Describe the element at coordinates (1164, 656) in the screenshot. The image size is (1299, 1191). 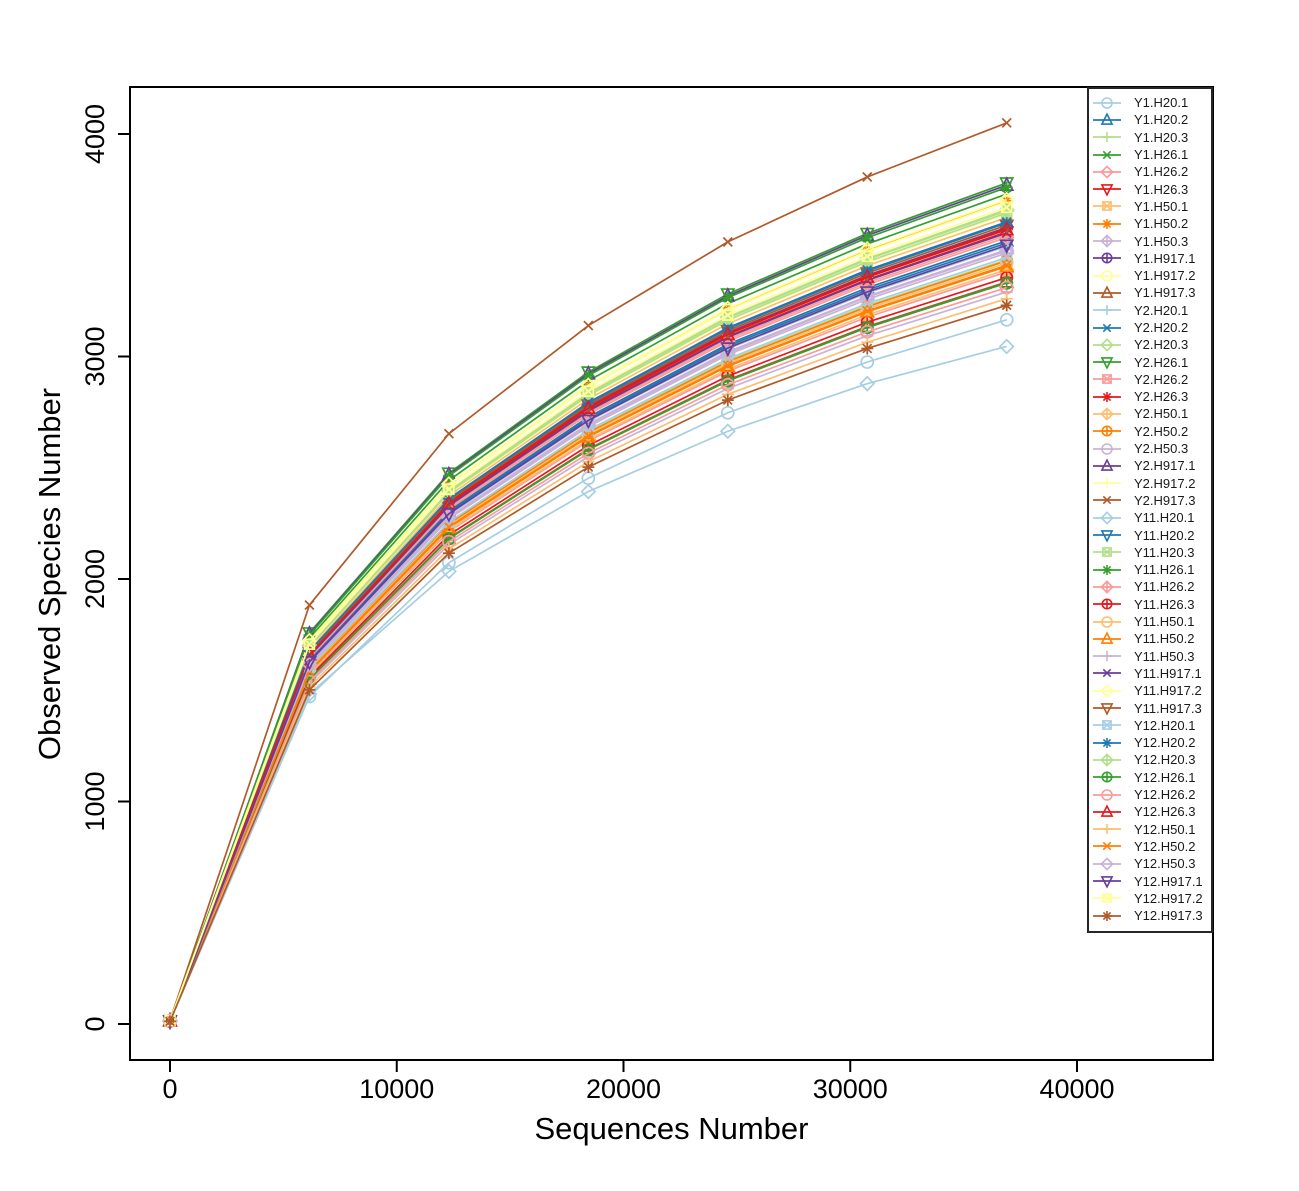
I see `legend-label: Y11.H50.3` at that location.